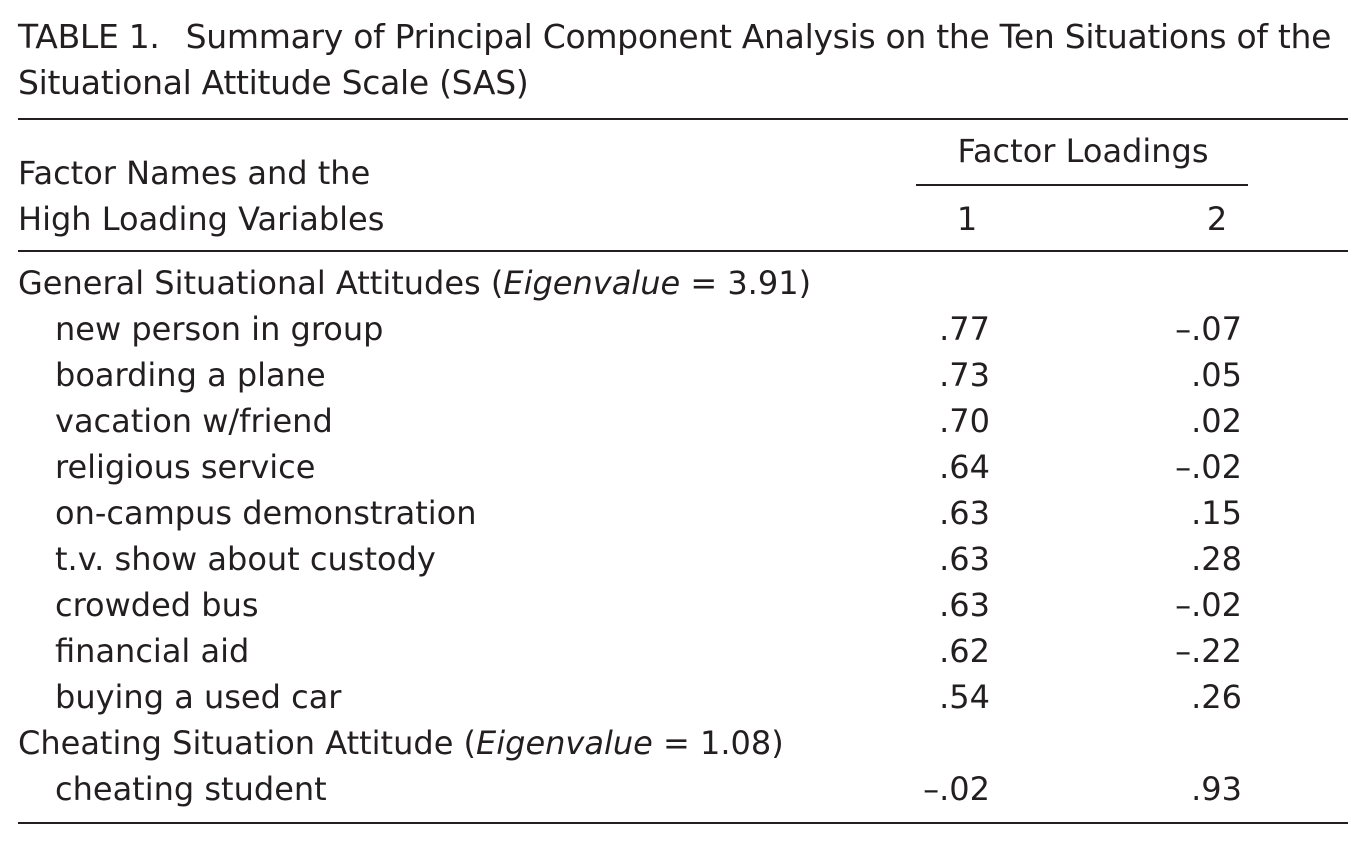  Describe the element at coordinates (1216, 375) in the screenshot. I see `factor-2-loading: .05` at that location.